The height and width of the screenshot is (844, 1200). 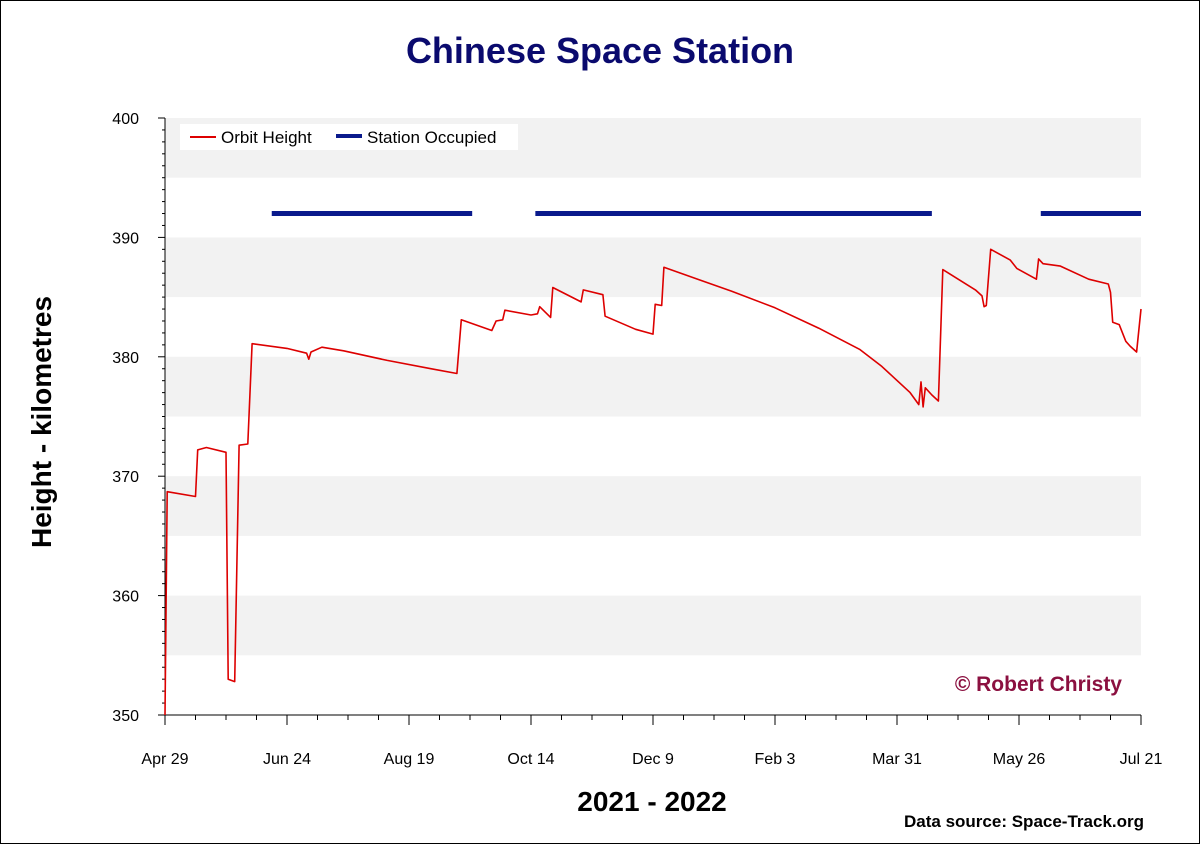 I want to click on x-tick-label: Feb 3, so click(x=775, y=759).